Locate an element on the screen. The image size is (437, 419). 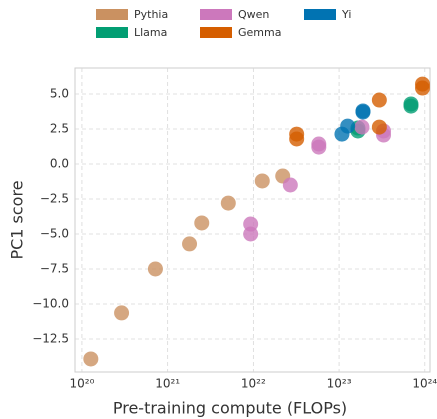
y-tick-label: −10.0 is located at coordinates (50, 303).